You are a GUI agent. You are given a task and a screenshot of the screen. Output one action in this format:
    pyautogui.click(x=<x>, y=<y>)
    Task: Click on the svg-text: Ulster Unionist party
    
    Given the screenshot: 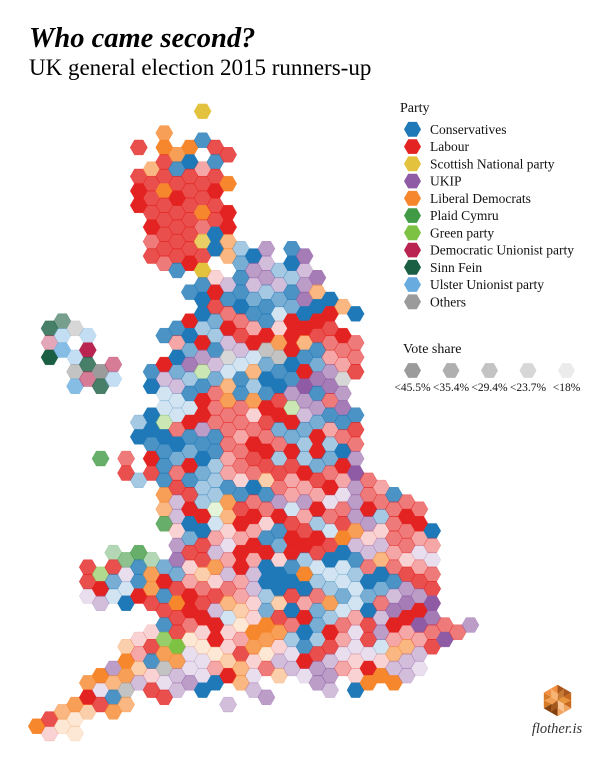 What is the action you would take?
    pyautogui.click(x=487, y=284)
    